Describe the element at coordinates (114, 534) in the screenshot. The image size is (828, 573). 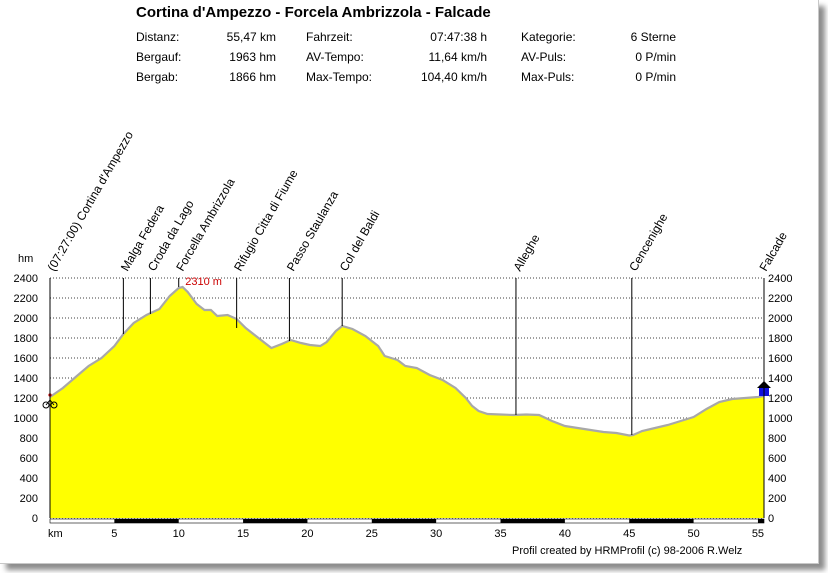
I see `x-tick-5: 5` at that location.